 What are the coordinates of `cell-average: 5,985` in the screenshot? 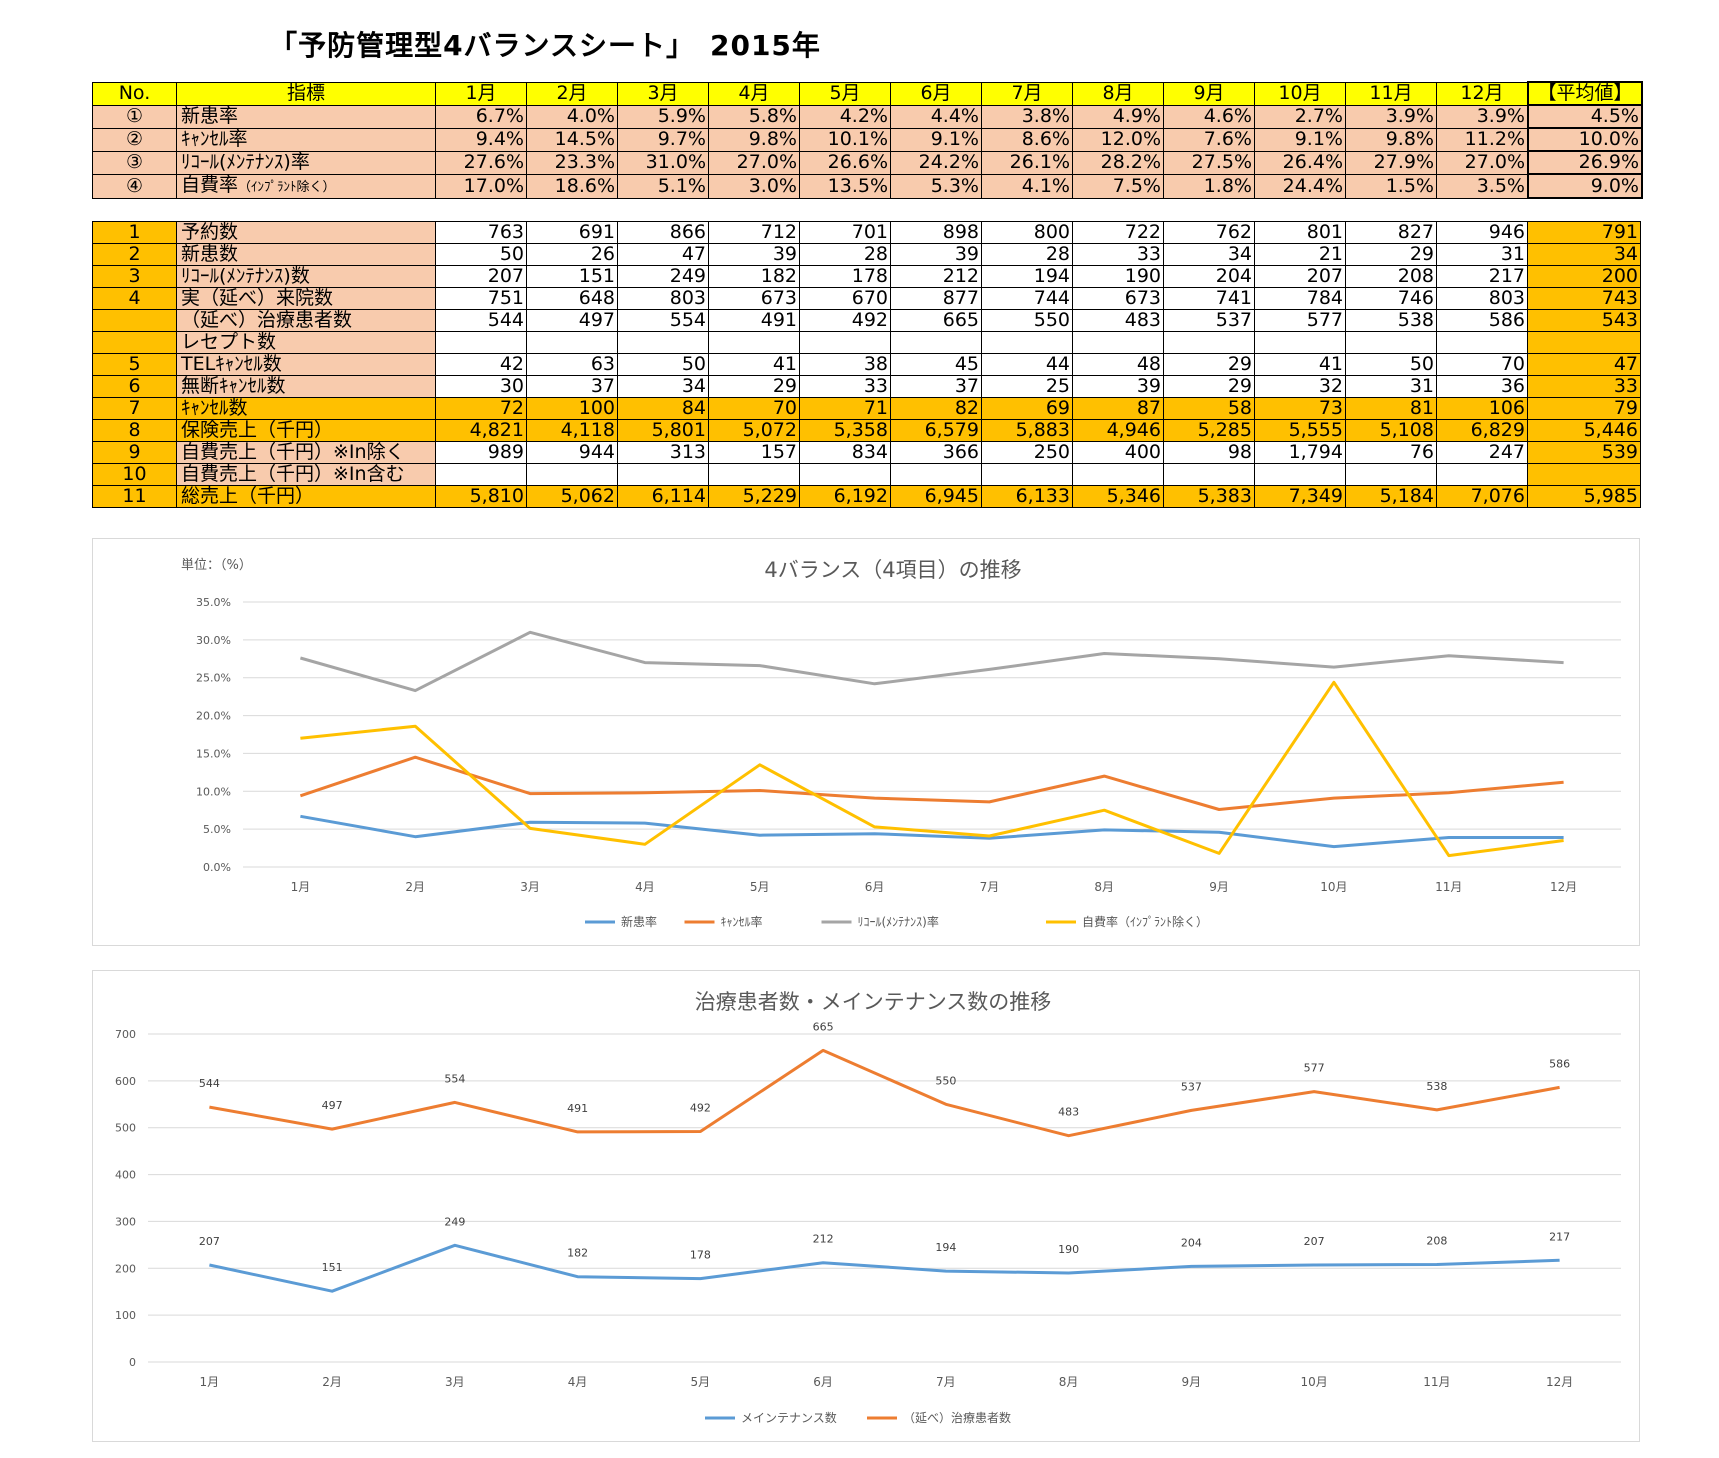 It's located at (1584, 496).